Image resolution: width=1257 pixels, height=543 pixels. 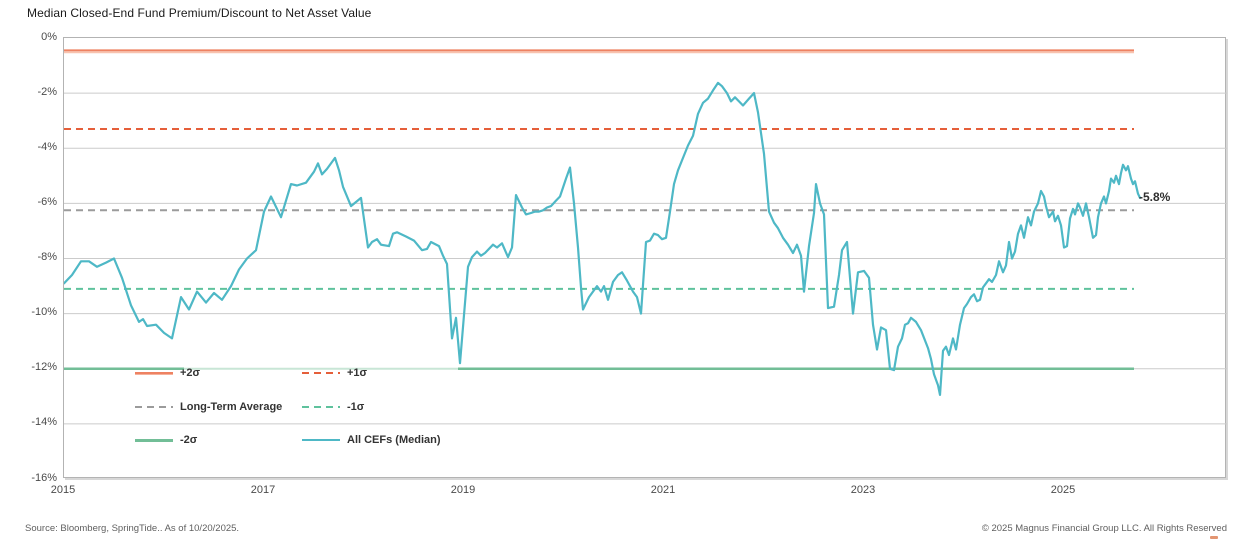 What do you see at coordinates (154, 373) in the screenshot?
I see `plus2sigma-line-swatch` at bounding box center [154, 373].